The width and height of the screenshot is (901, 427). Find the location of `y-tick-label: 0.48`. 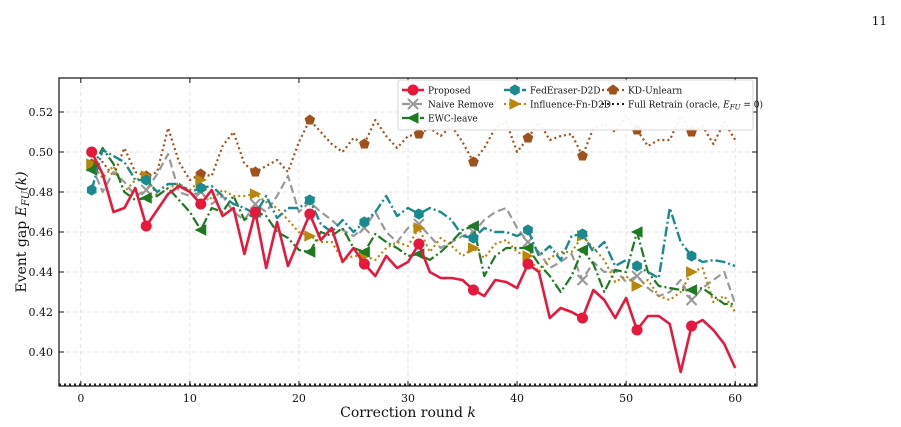

y-tick-label: 0.48 is located at coordinates (41, 192).